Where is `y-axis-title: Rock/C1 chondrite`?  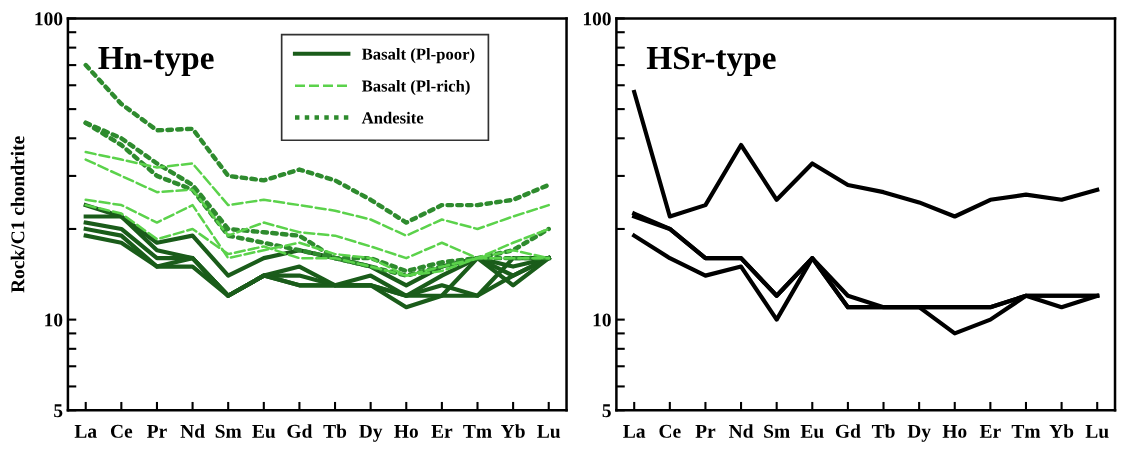 y-axis-title: Rock/C1 chondrite is located at coordinates (17, 214).